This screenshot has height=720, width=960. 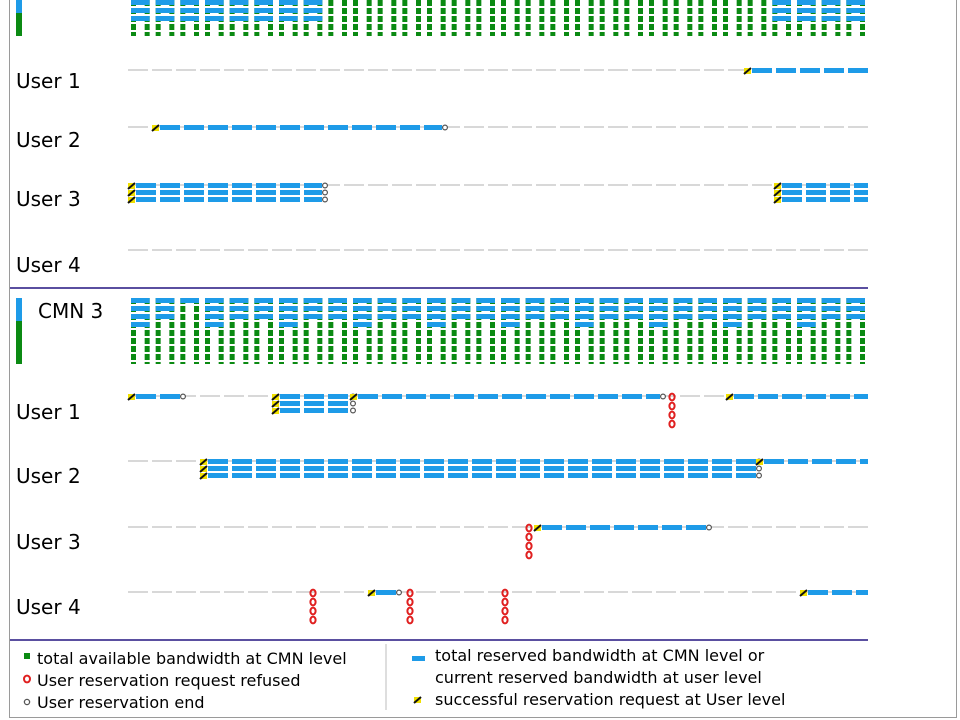 I want to click on user-label: User 2, so click(x=48, y=140).